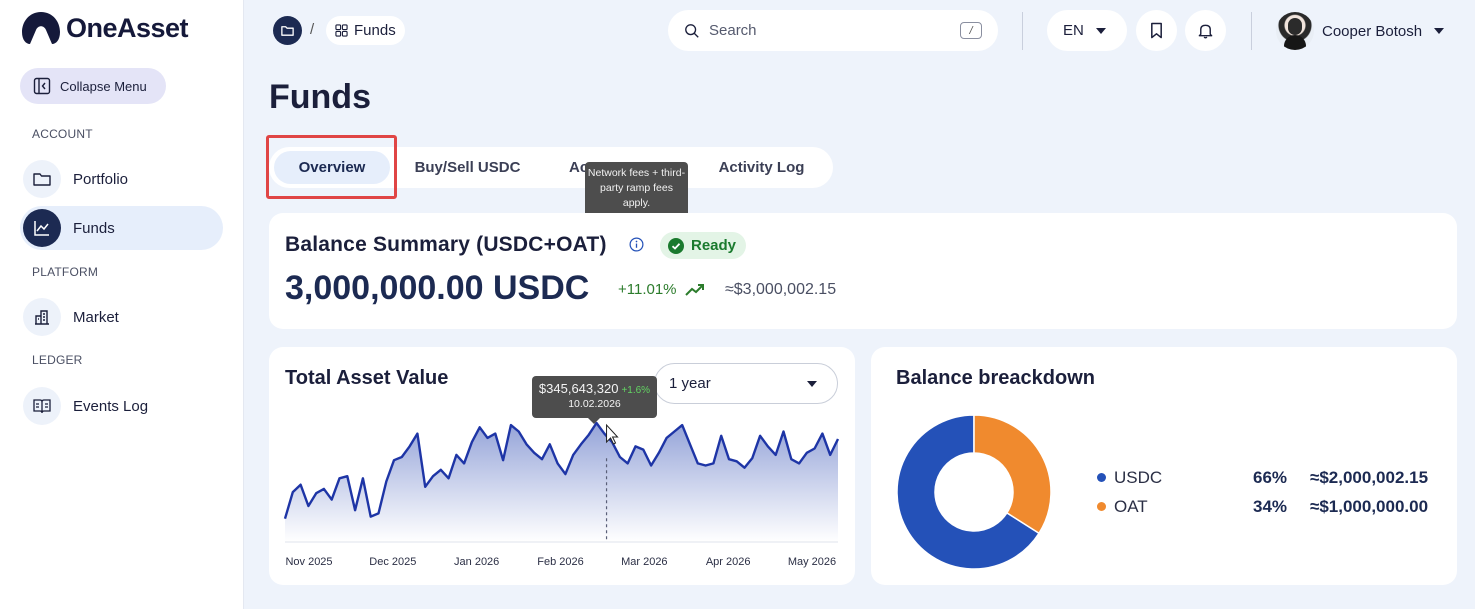  I want to click on section-label-account: ACCOUNT, so click(62, 134).